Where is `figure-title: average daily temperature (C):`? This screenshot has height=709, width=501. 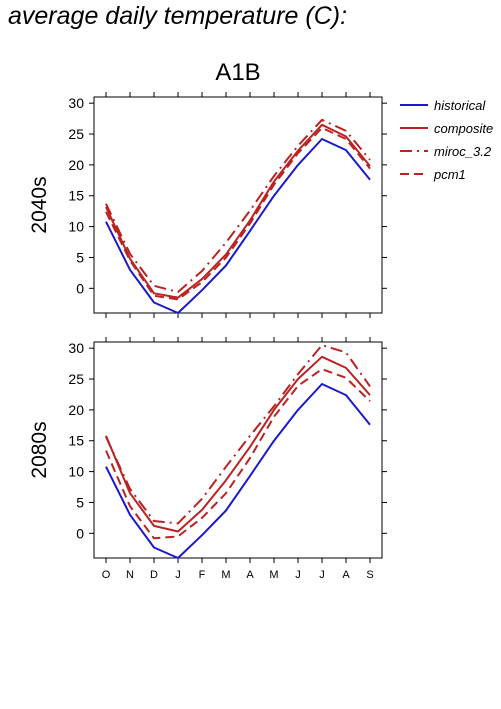 figure-title: average daily temperature (C): is located at coordinates (178, 16).